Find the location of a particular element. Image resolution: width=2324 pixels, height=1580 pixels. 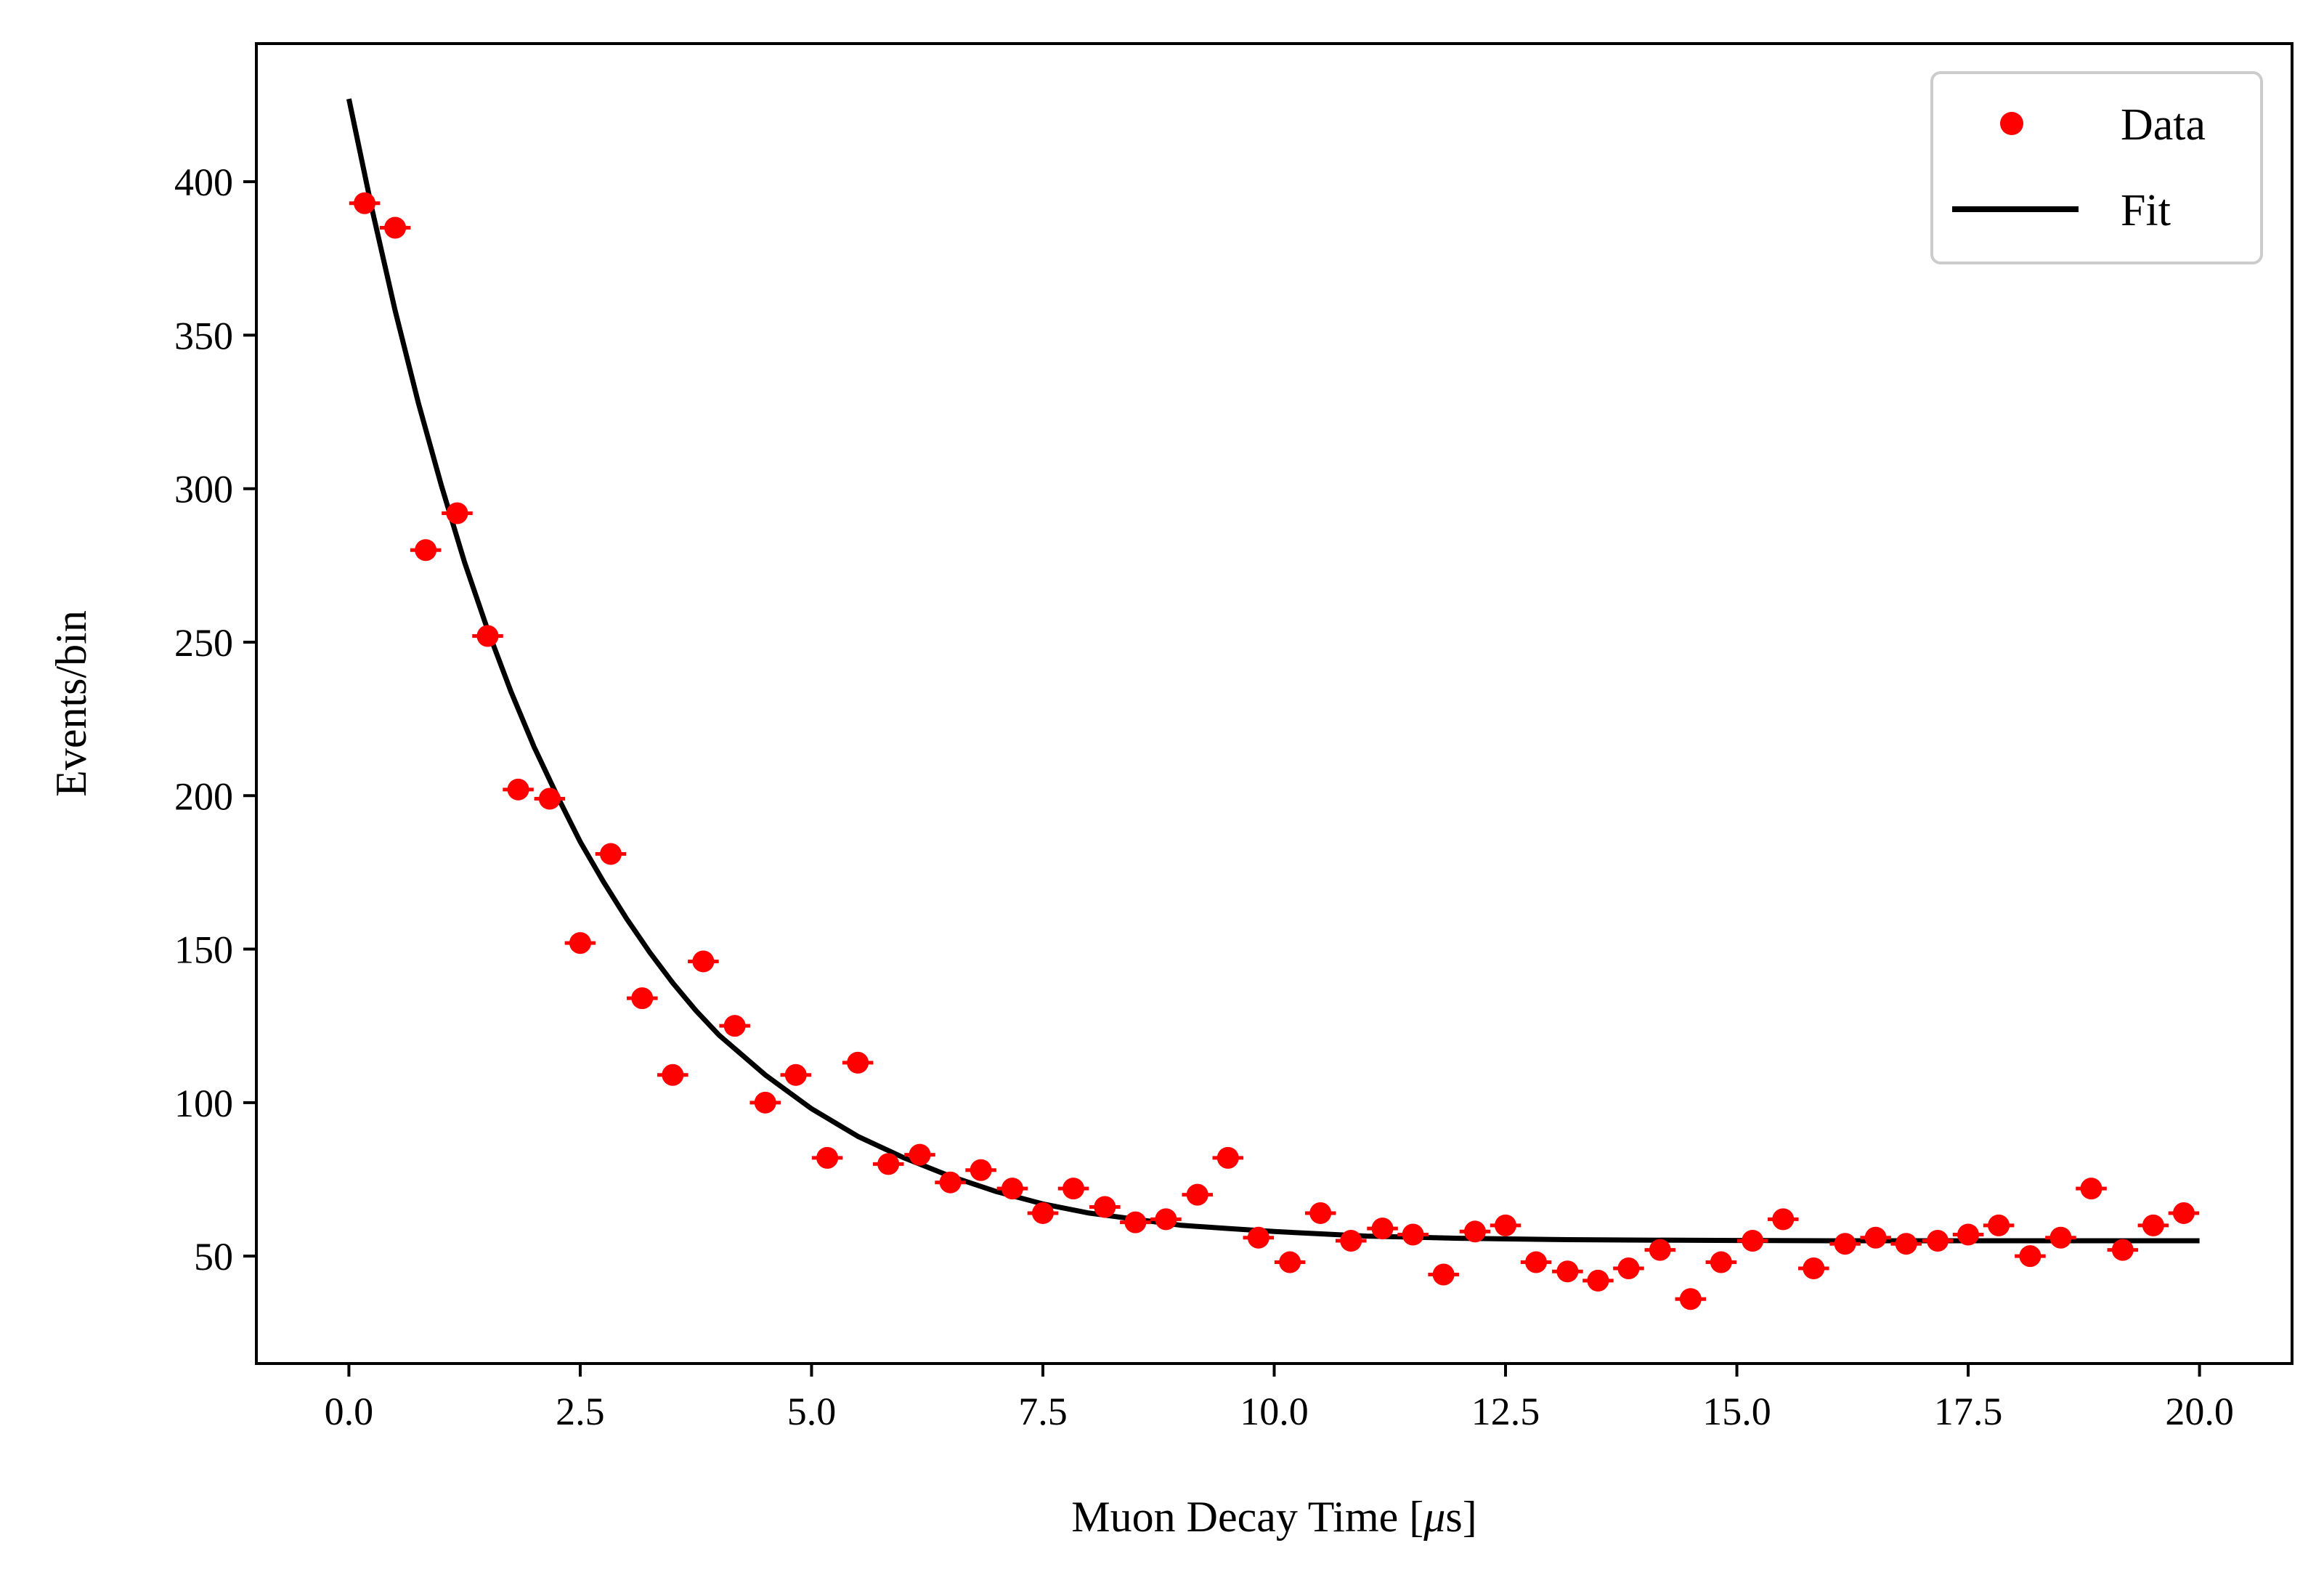

legend: Data Fit is located at coordinates (2096, 167).